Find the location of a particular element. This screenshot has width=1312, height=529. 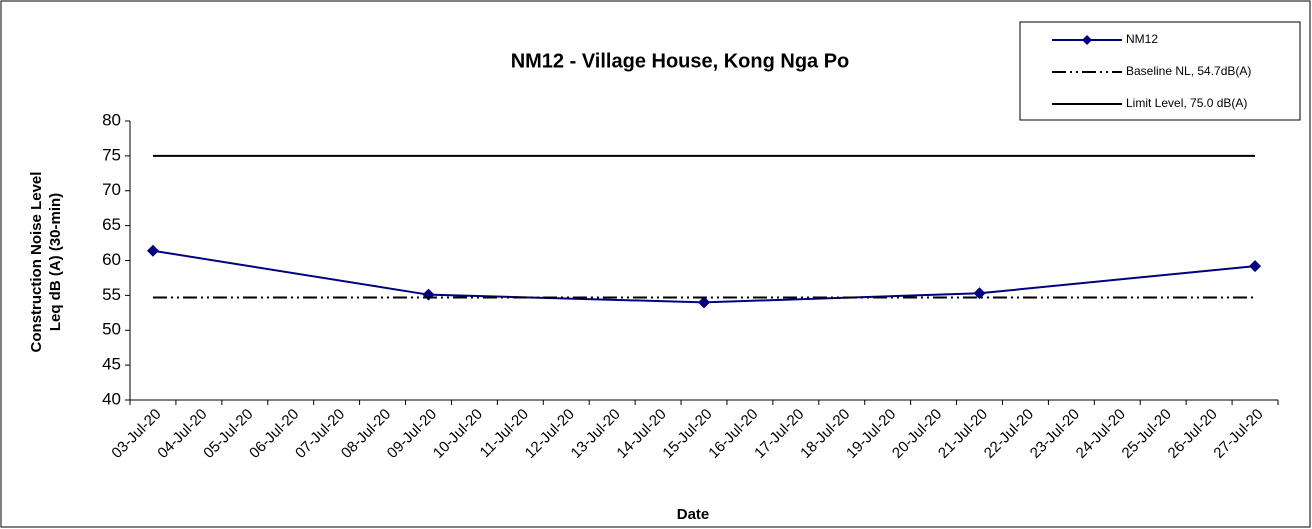

y-tick-label: 75 is located at coordinates (111, 154).